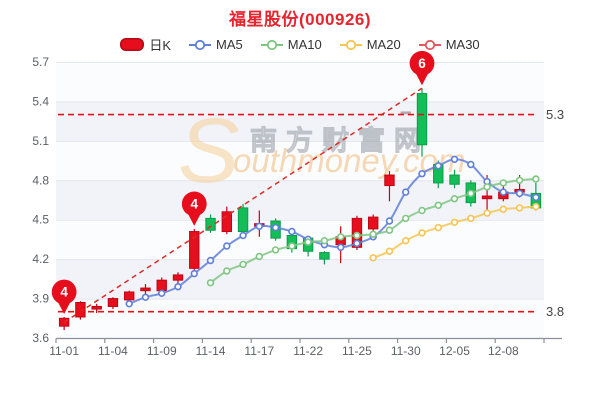  Describe the element at coordinates (40, 101) in the screenshot. I see `y-axis-label: 5.4` at that location.